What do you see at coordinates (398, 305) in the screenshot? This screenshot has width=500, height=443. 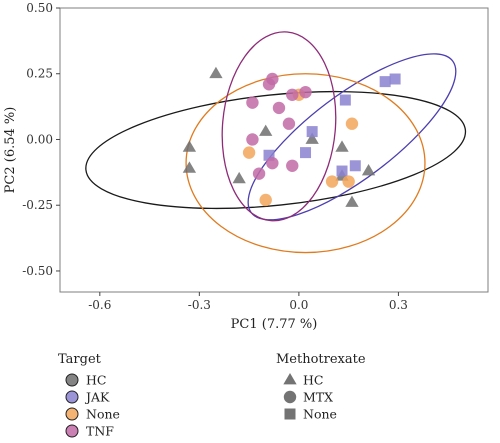 I see `x-tick-label: 0.3` at bounding box center [398, 305].